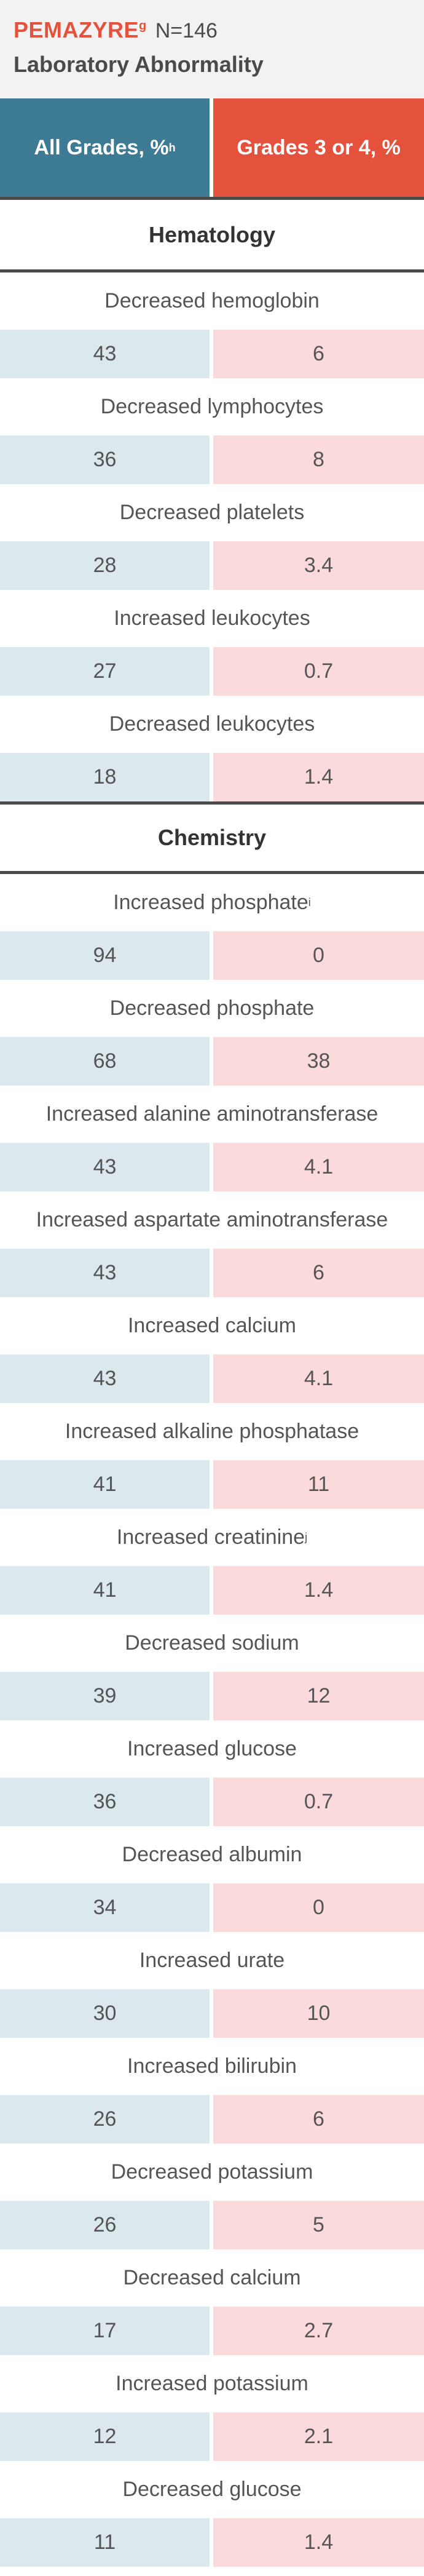 The width and height of the screenshot is (424, 2576). What do you see at coordinates (212, 2225) in the screenshot?
I see `lab-value-row: 26 5` at bounding box center [212, 2225].